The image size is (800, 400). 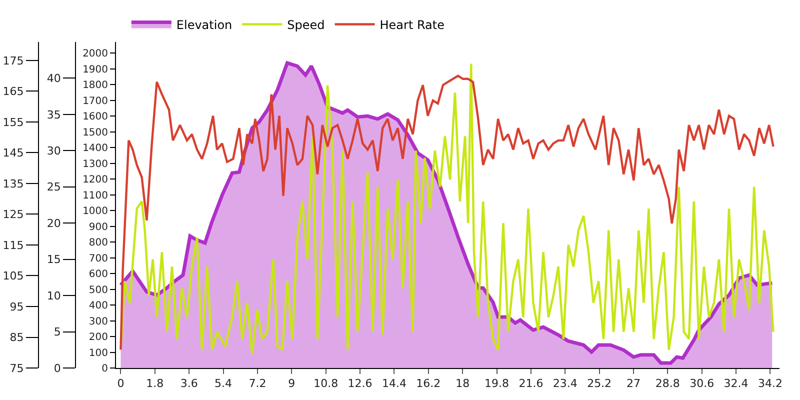 What do you see at coordinates (204, 25) in the screenshot?
I see `legend-label: Elevation` at bounding box center [204, 25].